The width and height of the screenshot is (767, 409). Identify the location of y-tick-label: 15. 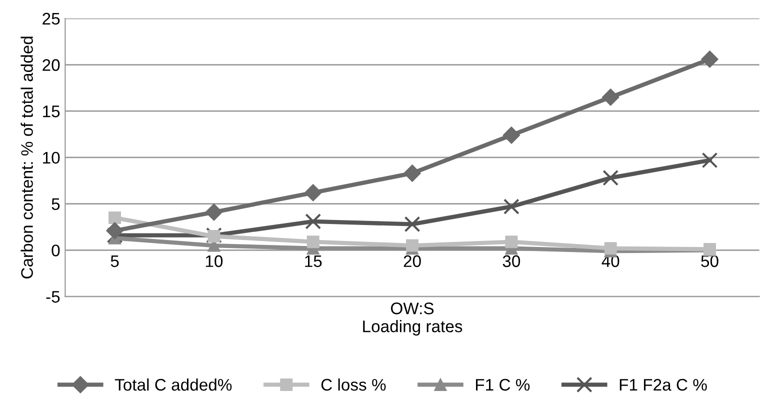
(51, 112).